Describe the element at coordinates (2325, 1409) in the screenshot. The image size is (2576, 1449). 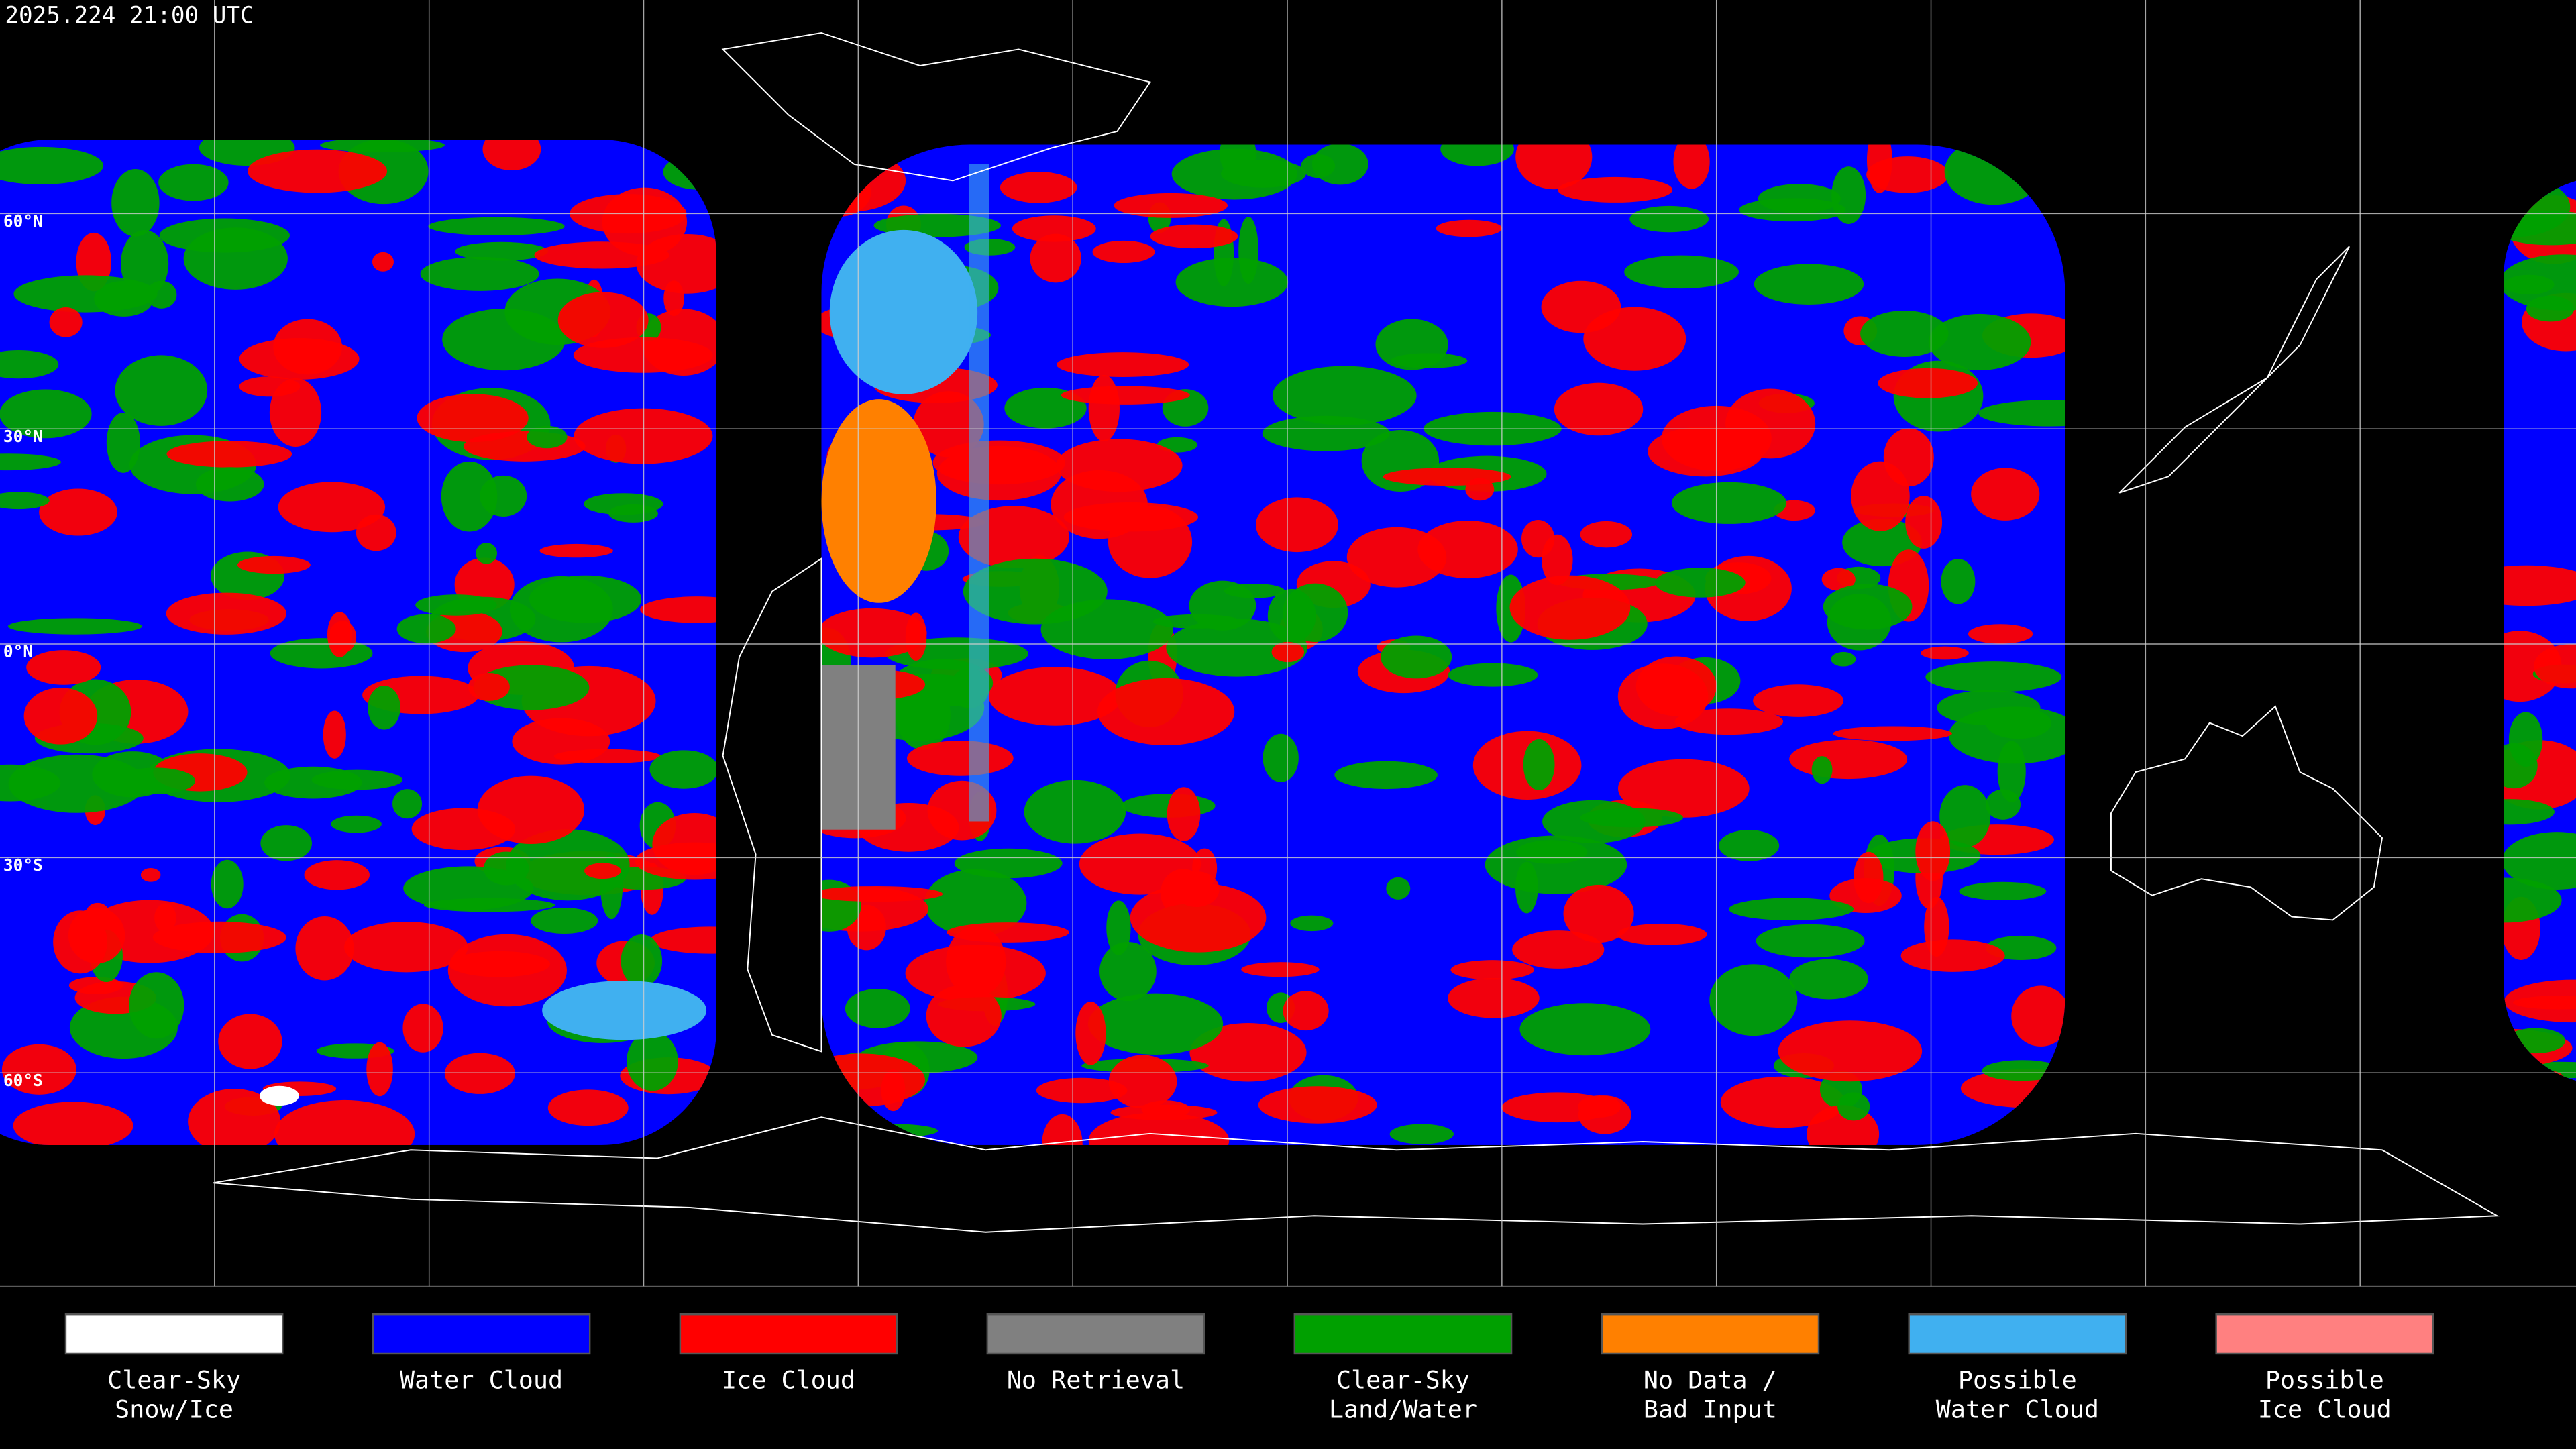
I see `legend-label: Ice Cloud` at that location.